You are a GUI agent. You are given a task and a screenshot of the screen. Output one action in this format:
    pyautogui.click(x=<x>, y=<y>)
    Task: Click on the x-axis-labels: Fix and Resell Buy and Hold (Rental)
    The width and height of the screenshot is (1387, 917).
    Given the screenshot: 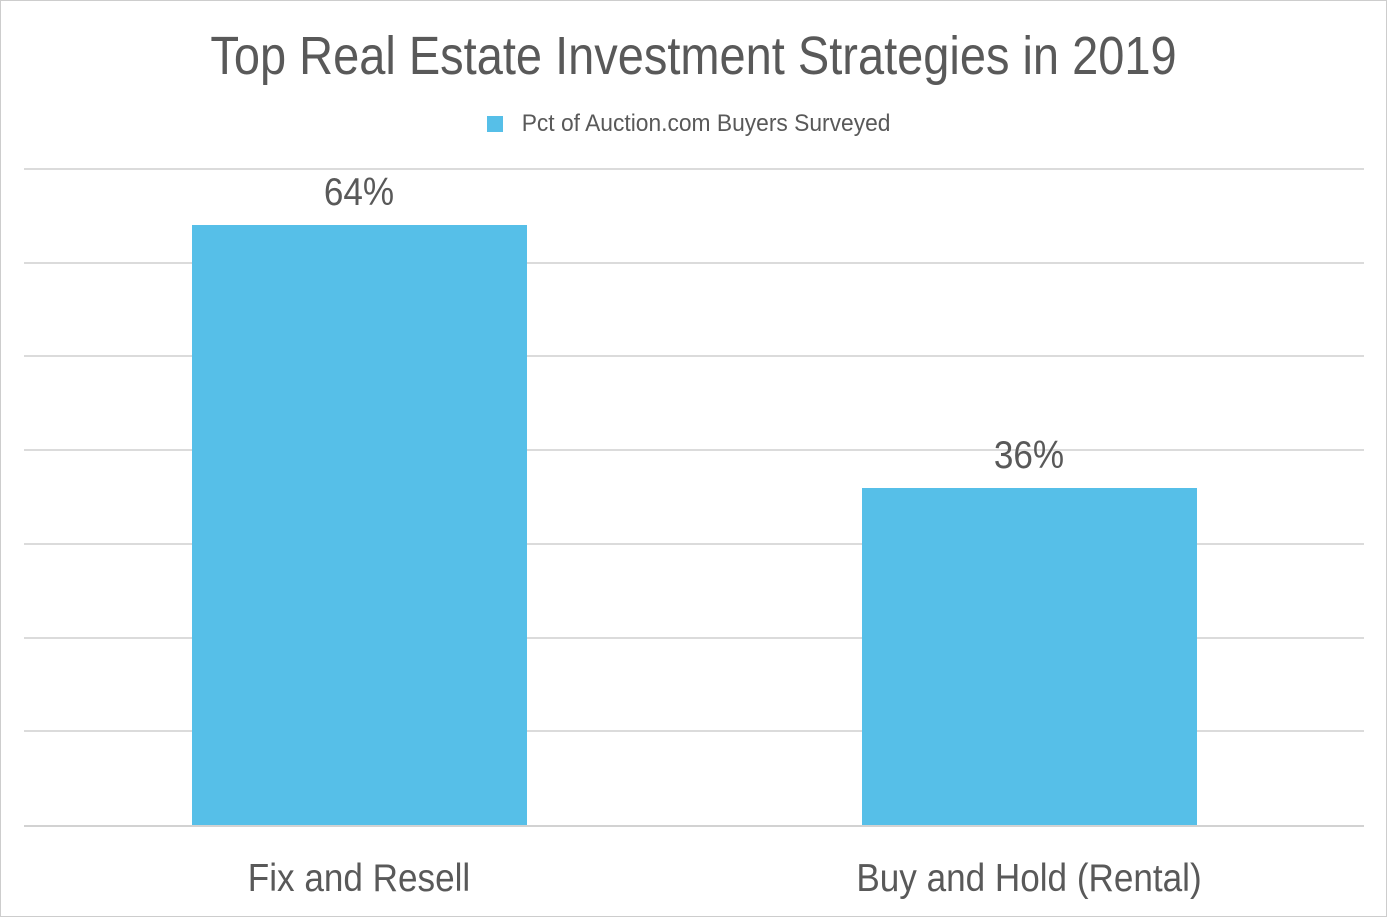 What is the action you would take?
    pyautogui.click(x=694, y=879)
    